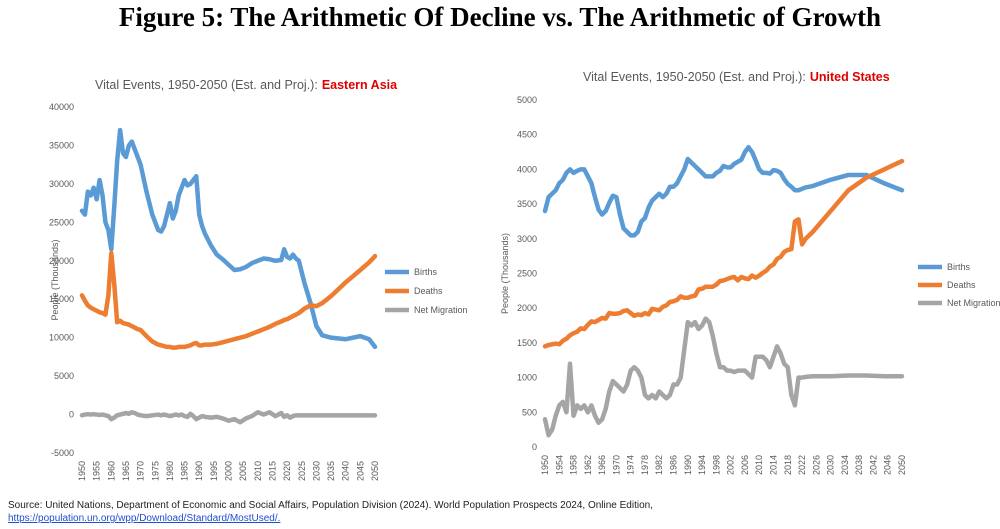 This screenshot has height=529, width=1000. Describe the element at coordinates (97, 471) in the screenshot. I see `x-tick-label: 1955` at that location.